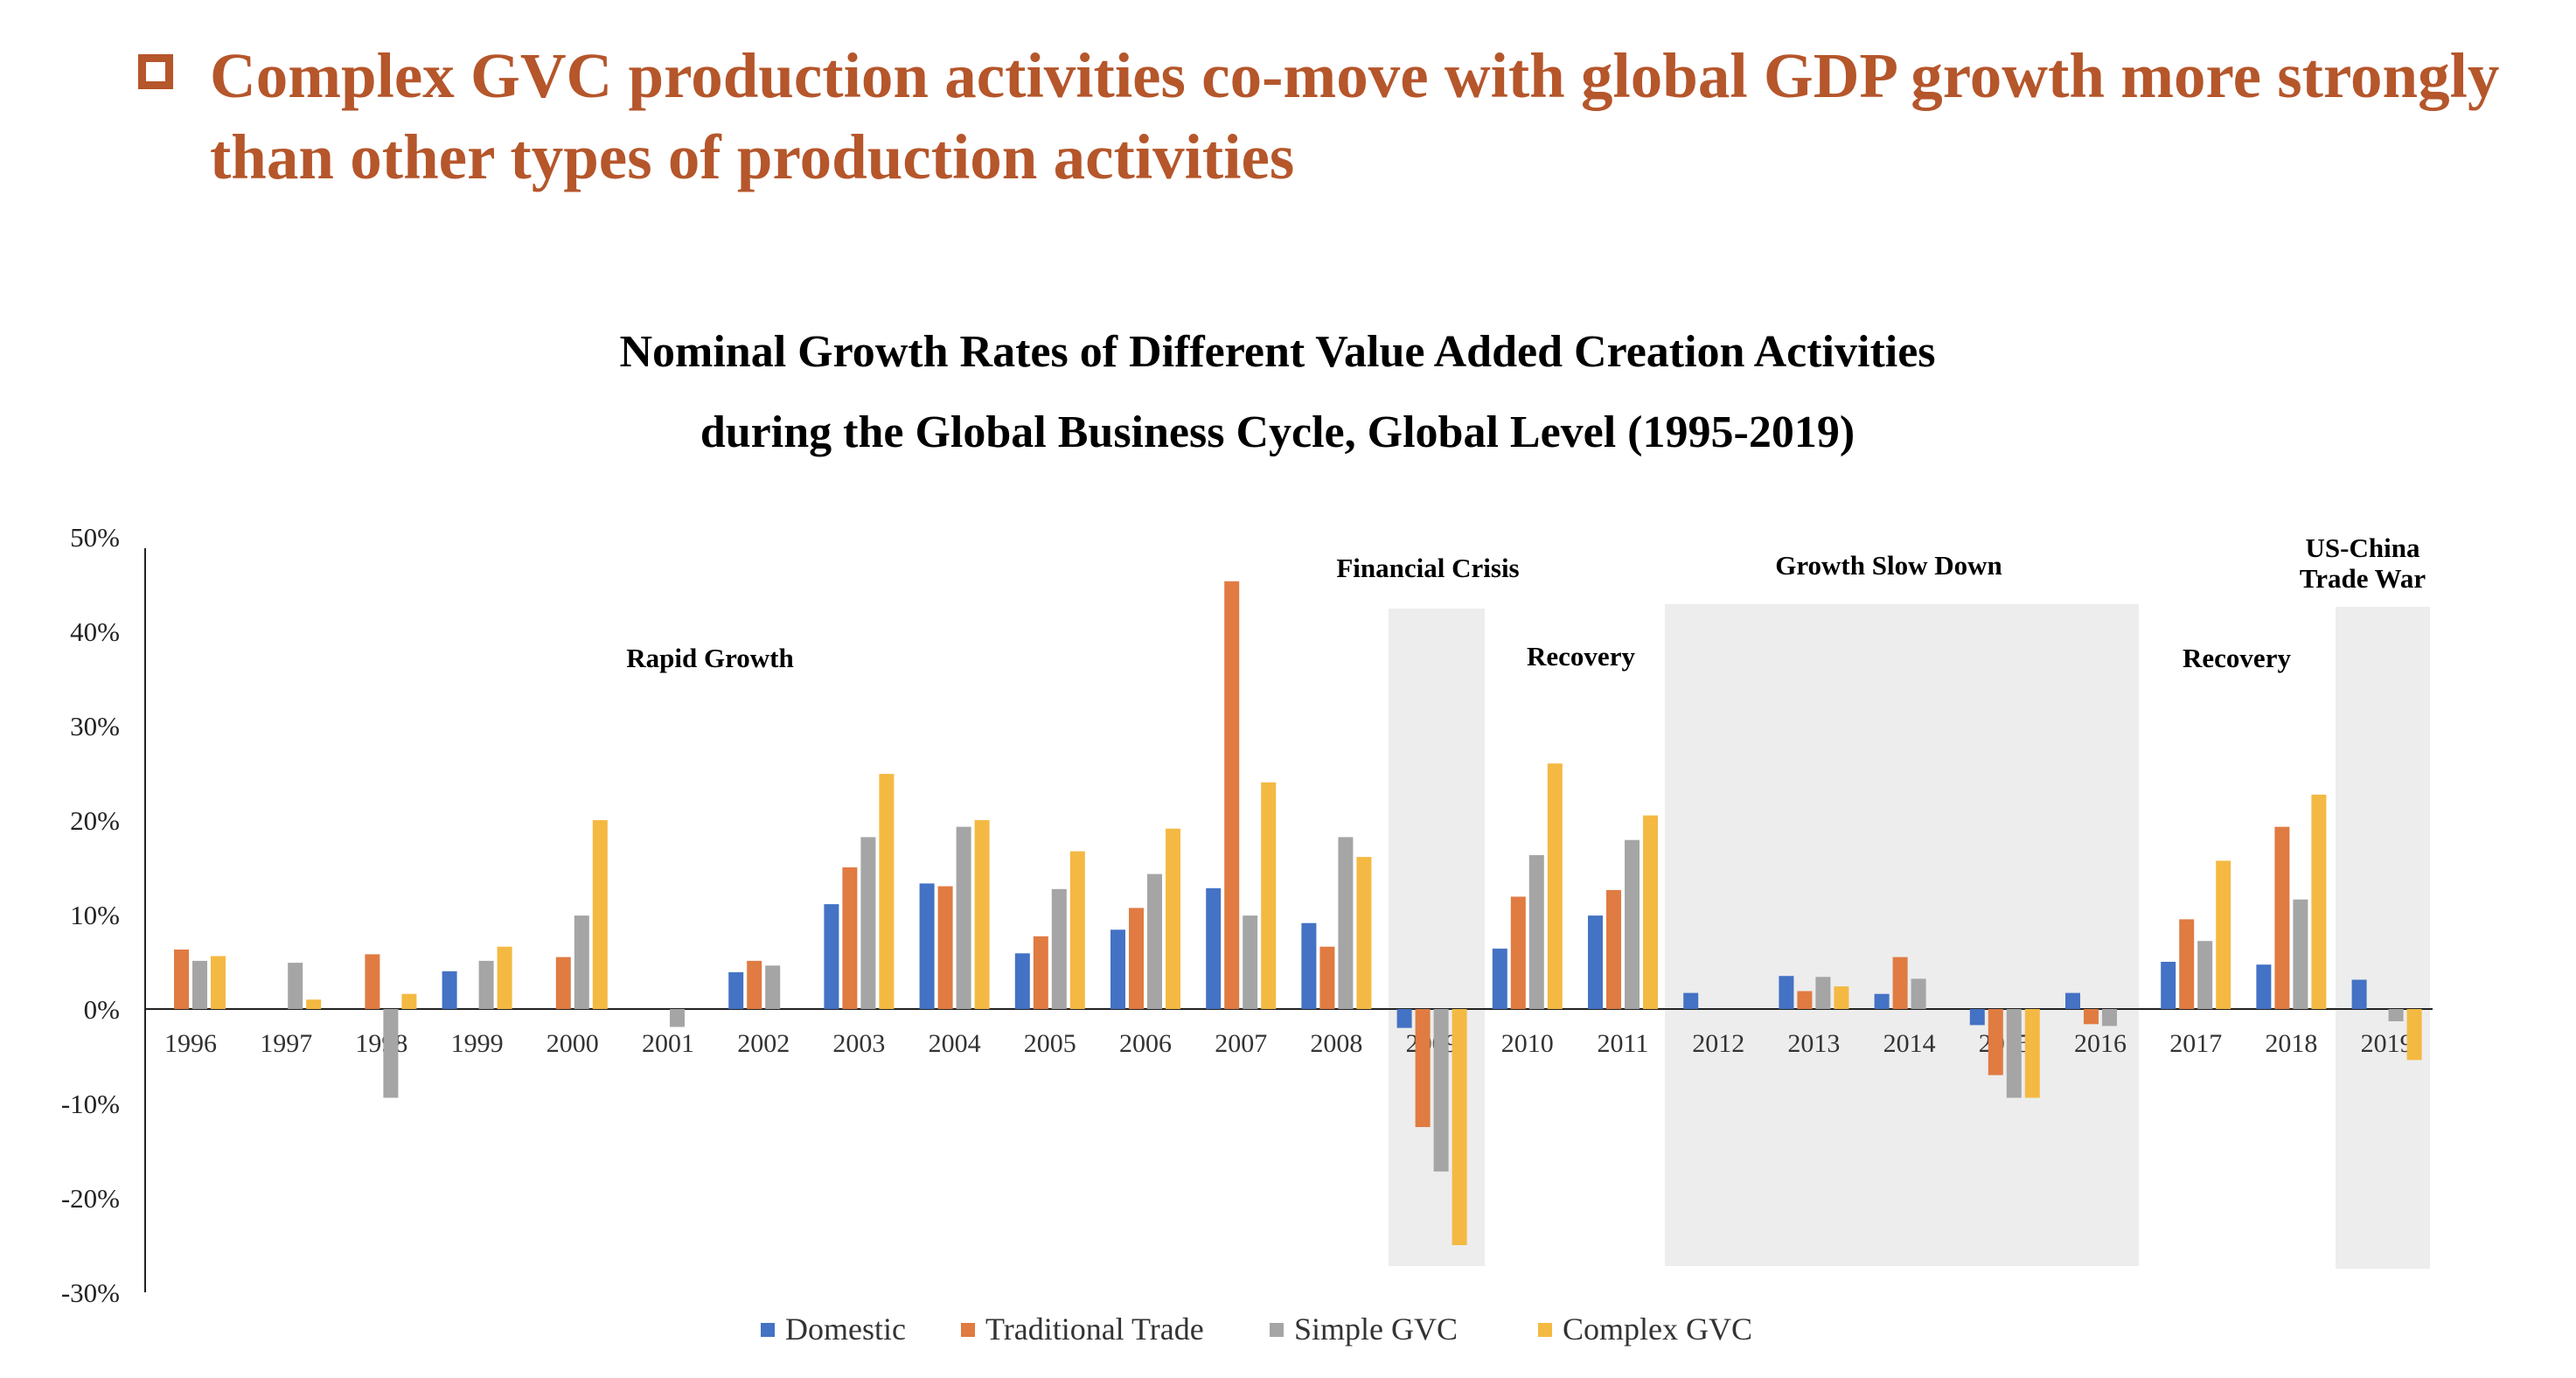 The width and height of the screenshot is (2576, 1378). I want to click on x-tick-label: 2004, so click(955, 1043).